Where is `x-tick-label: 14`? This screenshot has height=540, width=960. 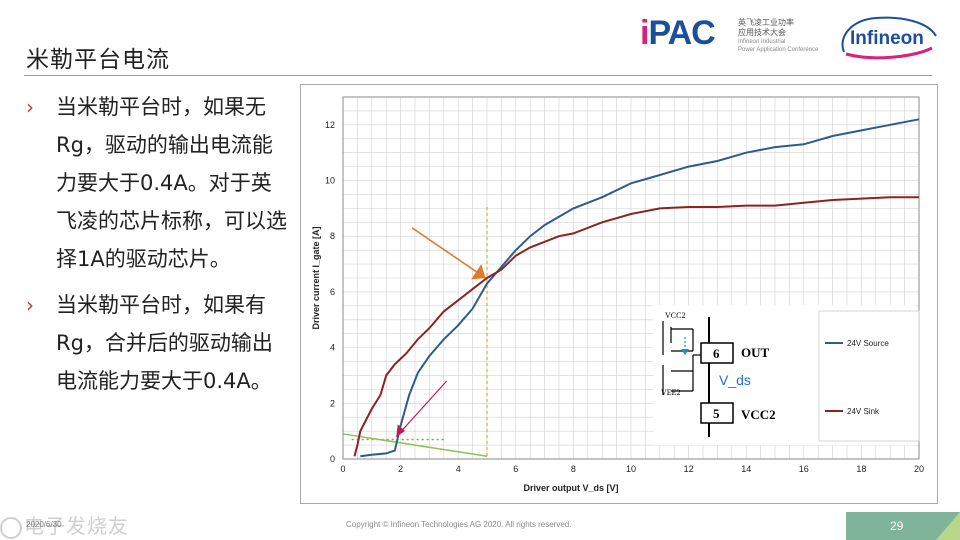
x-tick-label: 14 is located at coordinates (746, 469).